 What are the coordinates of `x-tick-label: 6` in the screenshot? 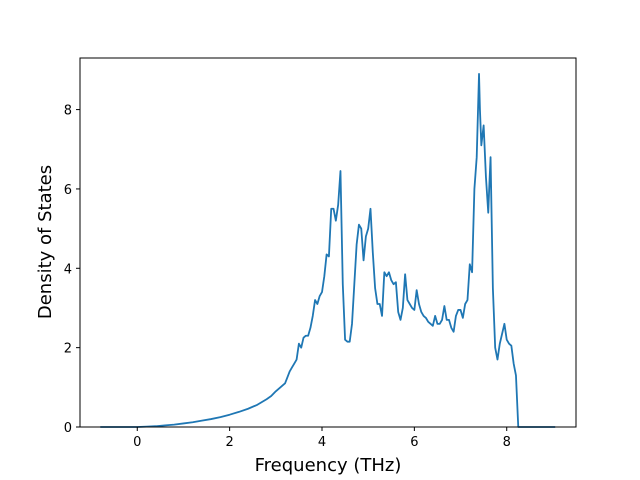 It's located at (414, 442).